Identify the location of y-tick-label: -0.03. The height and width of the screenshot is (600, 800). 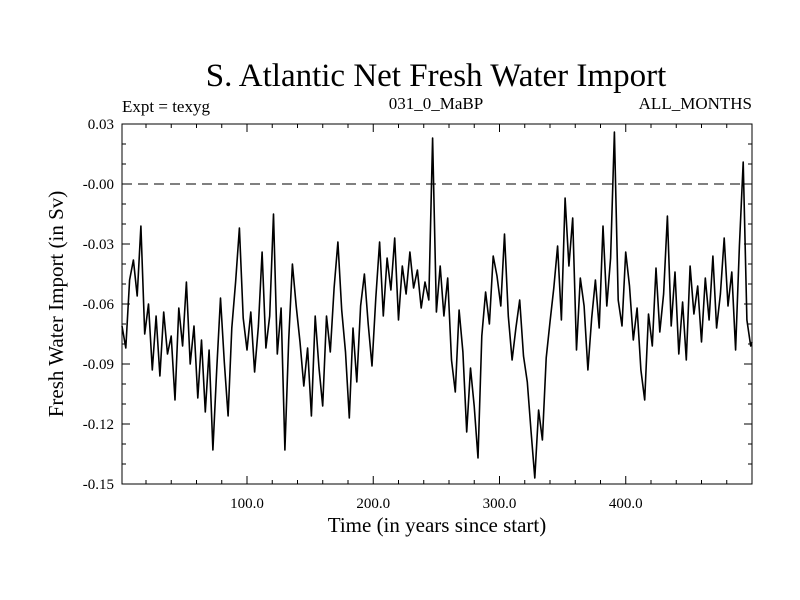
(98, 245).